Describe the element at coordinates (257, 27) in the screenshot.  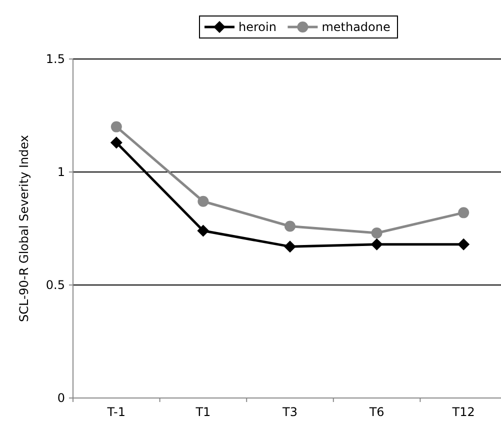
I see `legend-label: heroin` at that location.